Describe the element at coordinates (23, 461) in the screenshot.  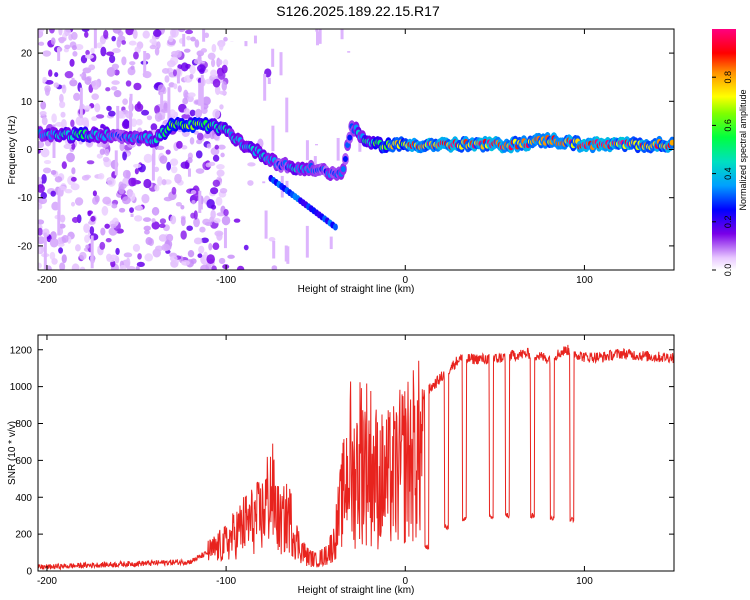
I see `y-tick-label: 600` at that location.